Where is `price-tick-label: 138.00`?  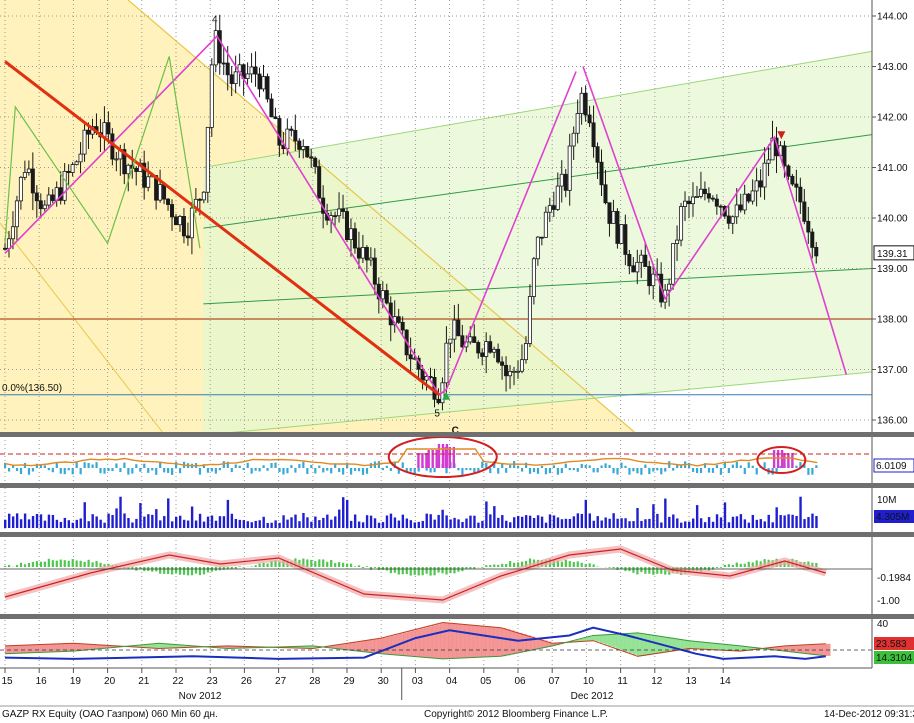
price-tick-label: 138.00 is located at coordinates (892, 320).